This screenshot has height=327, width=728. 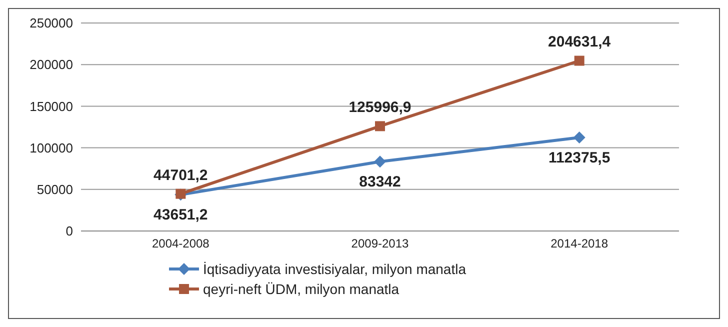 I want to click on y-tick-label: 150000, so click(x=51, y=106).